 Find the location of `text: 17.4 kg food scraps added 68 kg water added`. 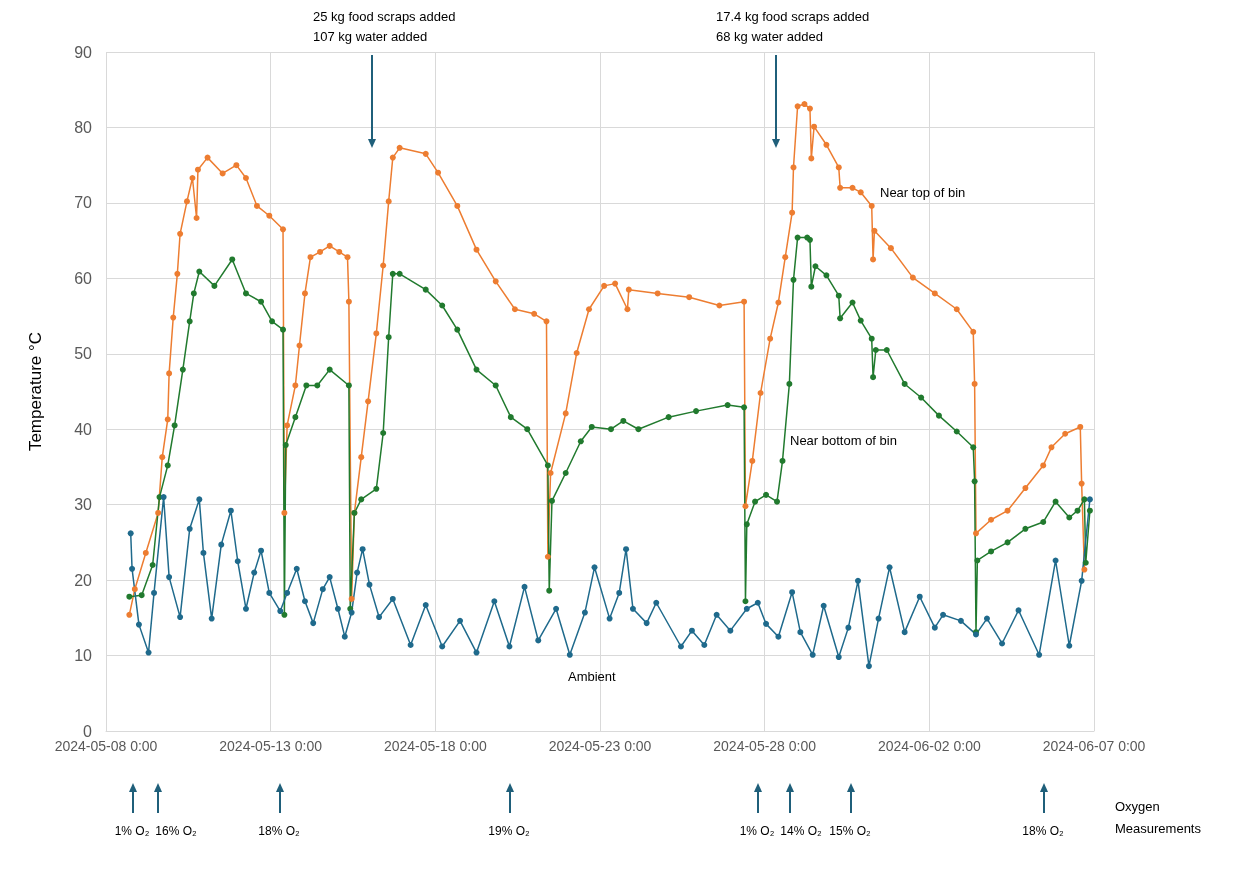

text: 17.4 kg food scraps added 68 kg water added is located at coordinates (793, 26).